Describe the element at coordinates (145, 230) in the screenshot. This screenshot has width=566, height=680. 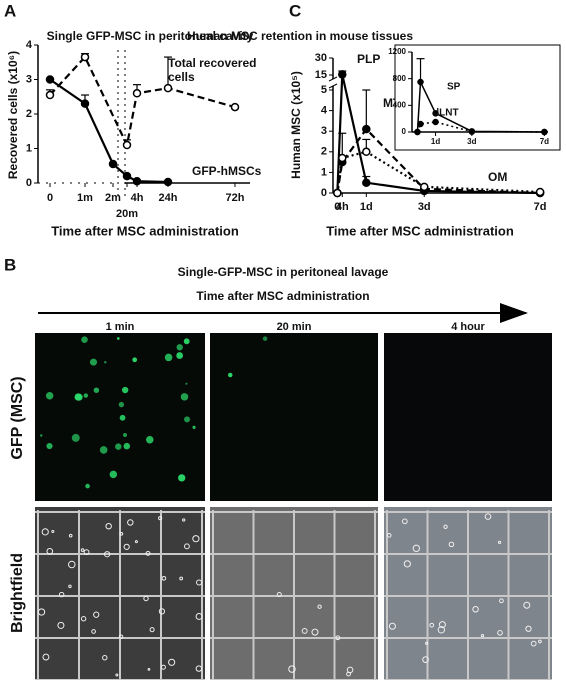
I see `x-axis-label: Time after MSC administration` at that location.